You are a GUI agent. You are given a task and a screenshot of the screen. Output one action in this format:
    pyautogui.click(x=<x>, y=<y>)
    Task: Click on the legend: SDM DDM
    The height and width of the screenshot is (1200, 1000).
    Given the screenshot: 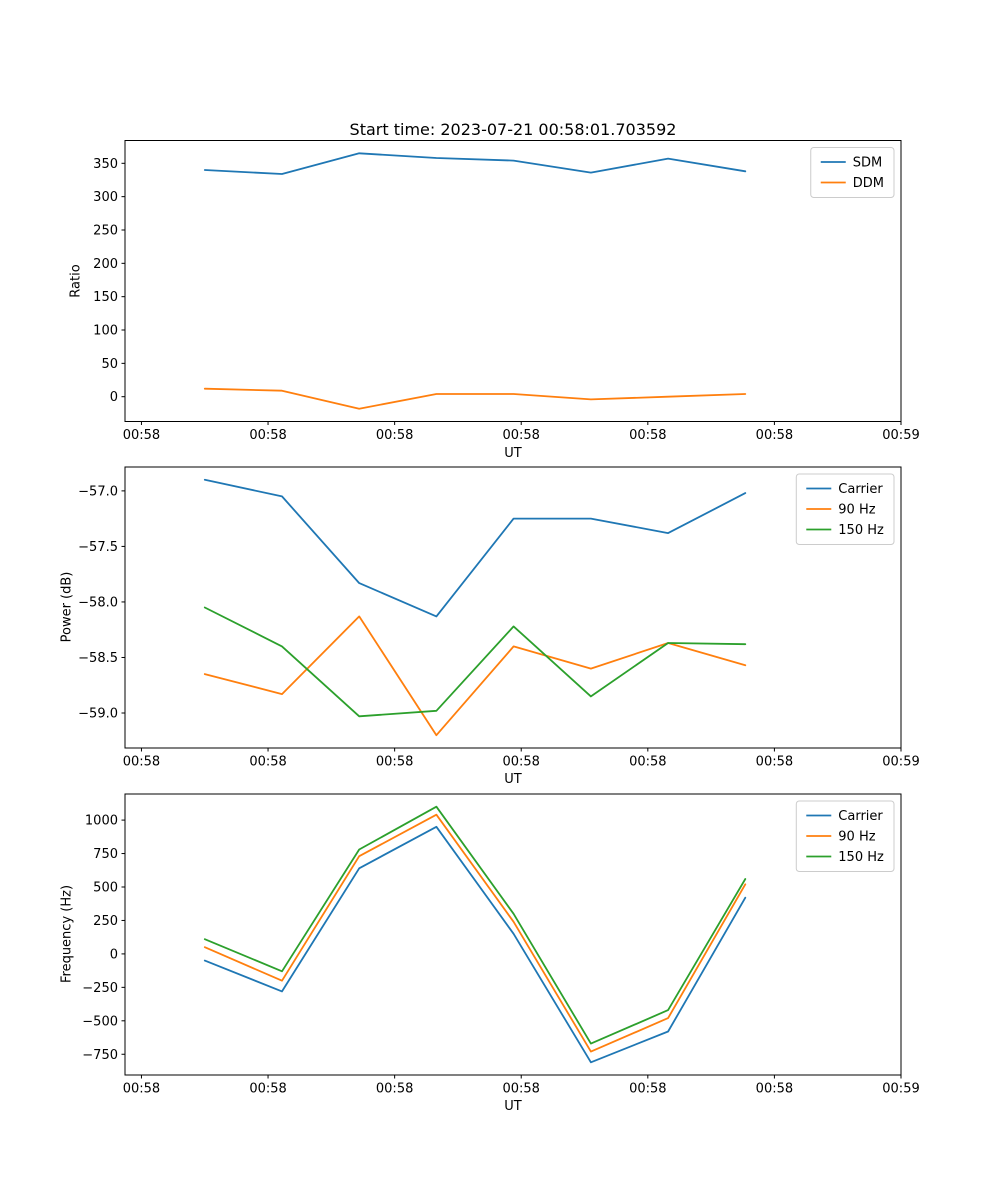 What is the action you would take?
    pyautogui.click(x=852, y=172)
    